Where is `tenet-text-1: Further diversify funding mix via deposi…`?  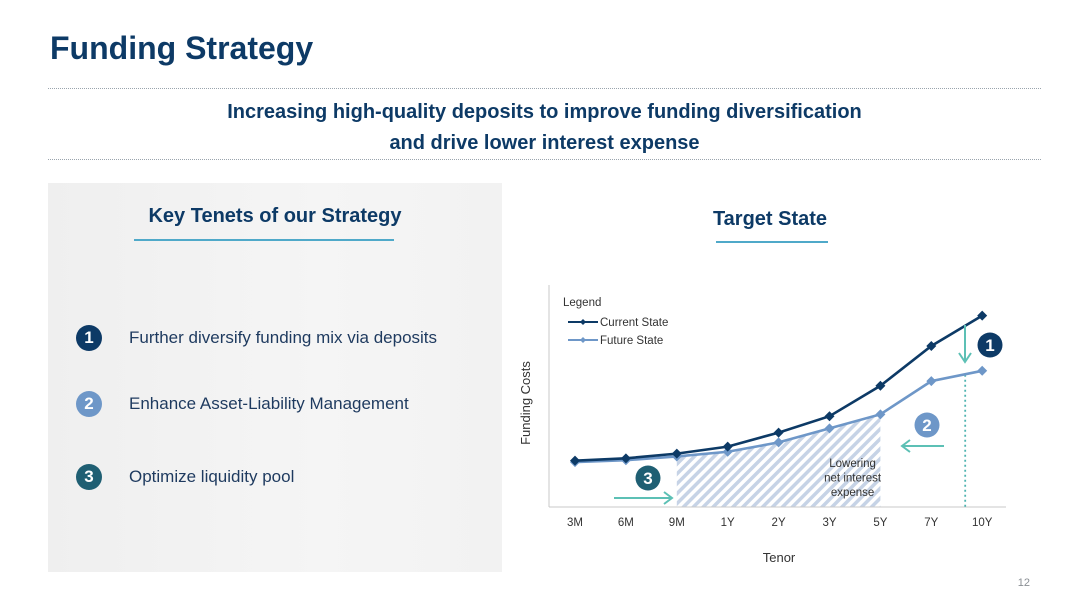 tenet-text-1: Further diversify funding mix via deposi… is located at coordinates (283, 337).